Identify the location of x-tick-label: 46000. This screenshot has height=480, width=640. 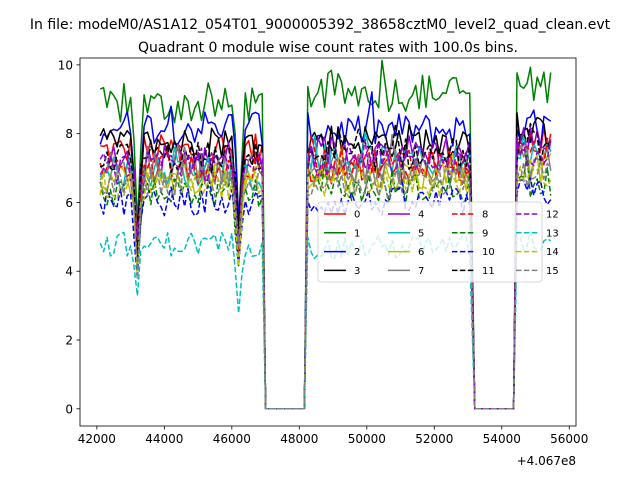
(232, 439).